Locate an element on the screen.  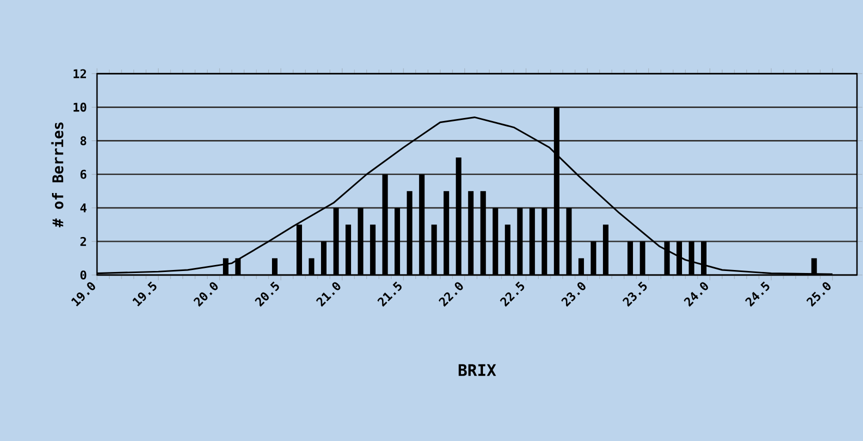
y-tick-label: 10 is located at coordinates (80, 107).